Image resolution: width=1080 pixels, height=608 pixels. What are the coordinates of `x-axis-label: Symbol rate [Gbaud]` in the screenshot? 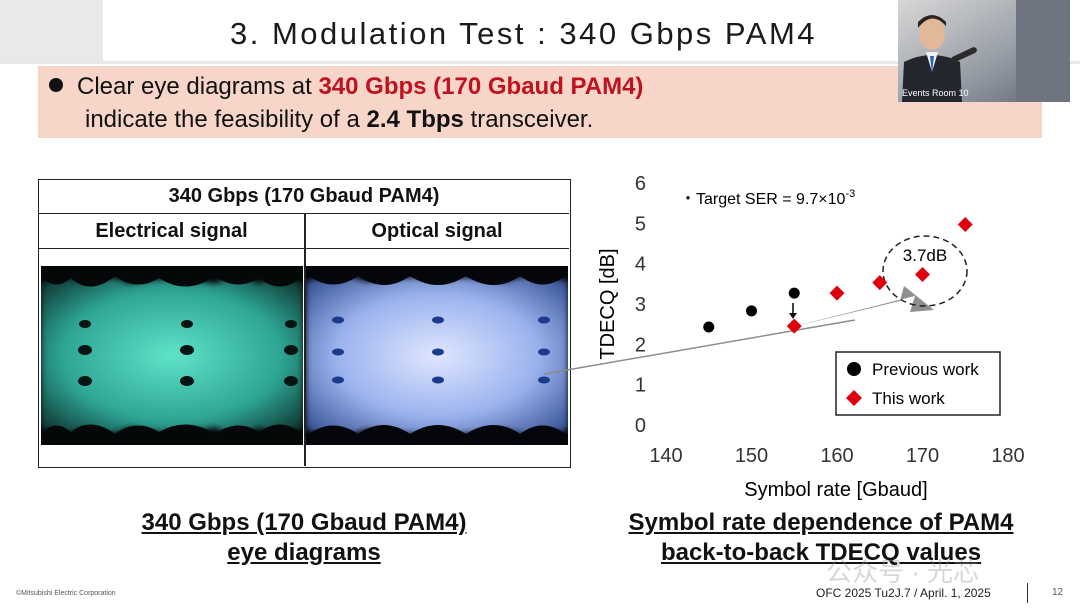 It's located at (835, 490).